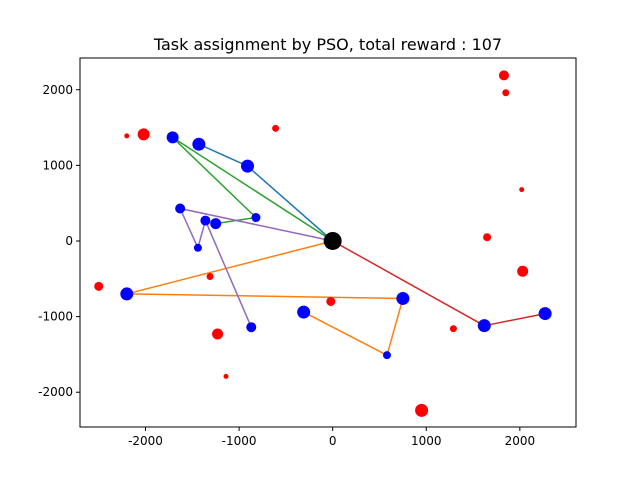 The height and width of the screenshot is (485, 640). I want to click on y-axis-ticks: -2000 -1000 0 1000 2000, so click(59, 241).